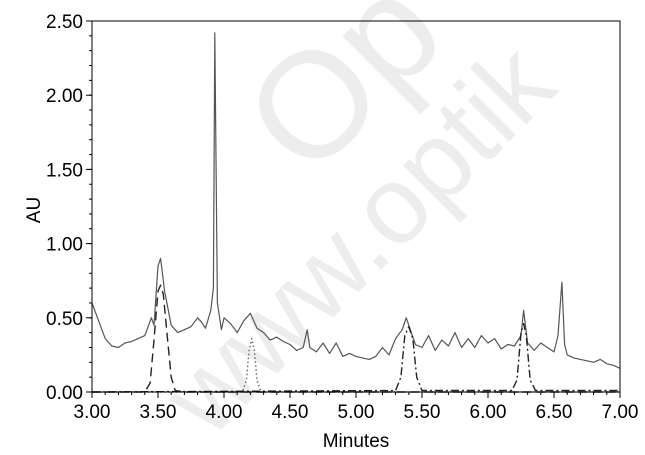 The height and width of the screenshot is (455, 645). I want to click on x-tick-label: 6.00, so click(488, 412).